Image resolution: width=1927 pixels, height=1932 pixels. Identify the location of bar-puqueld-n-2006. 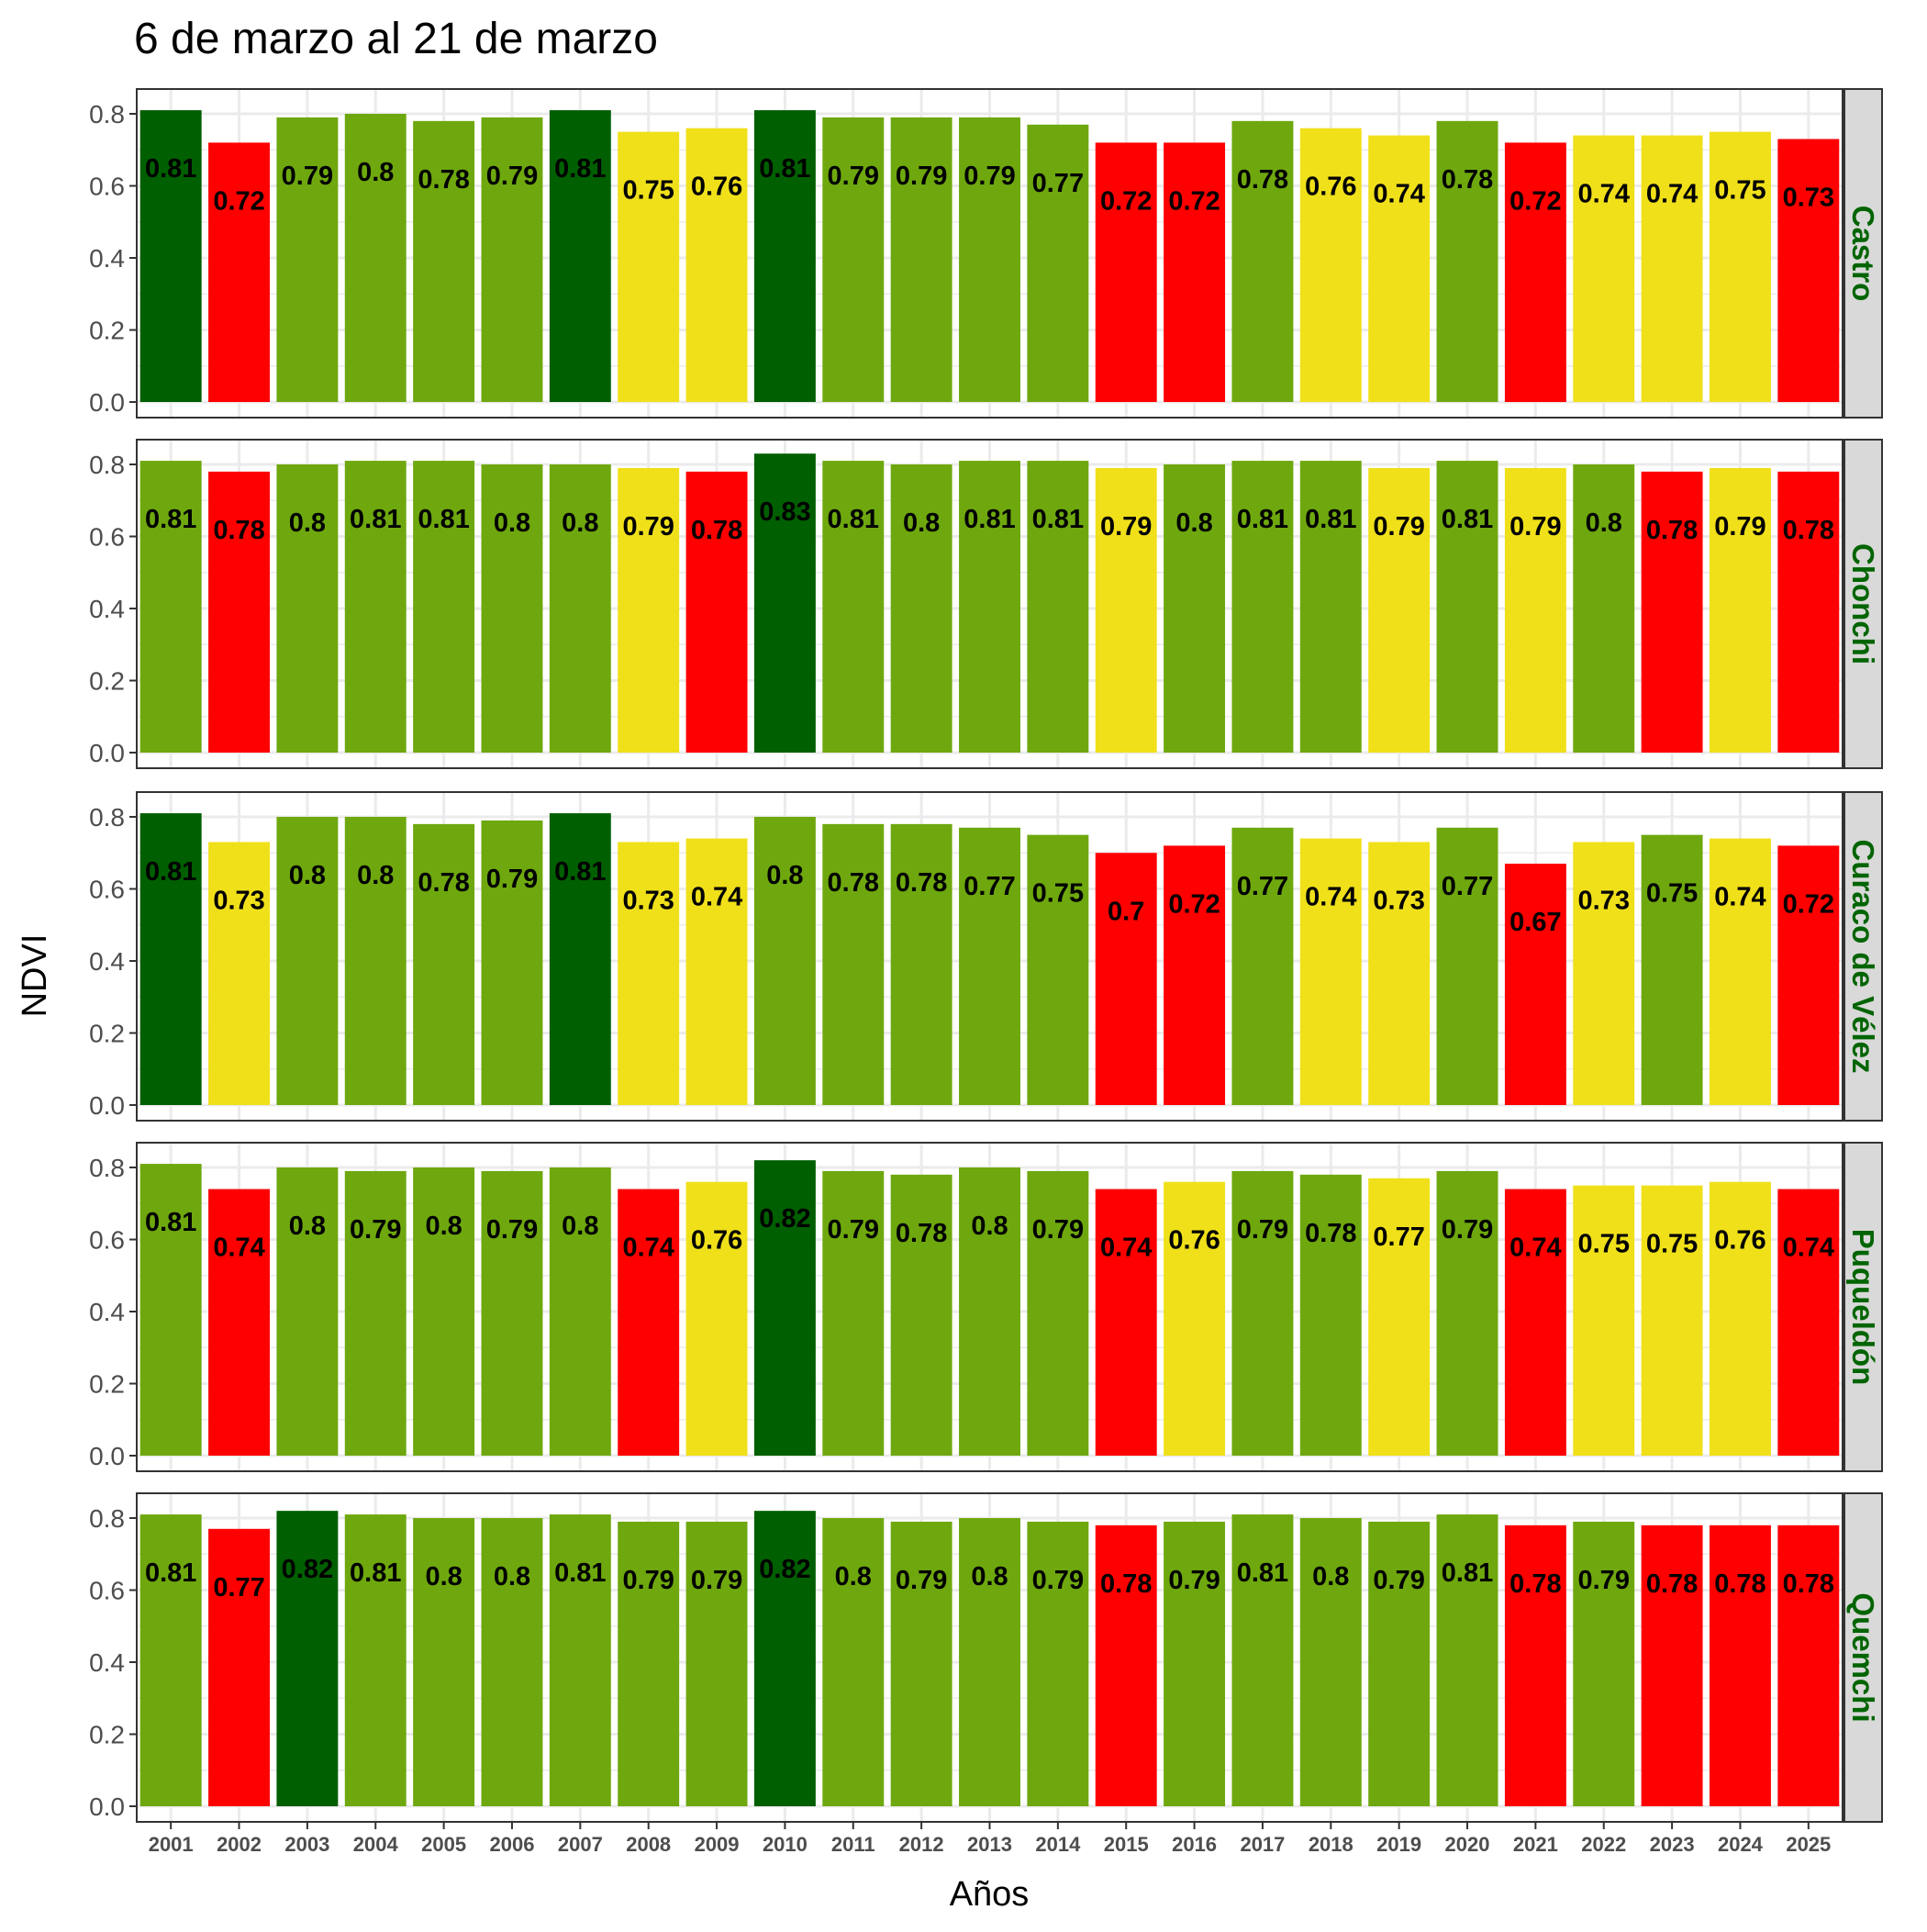
(512, 1313).